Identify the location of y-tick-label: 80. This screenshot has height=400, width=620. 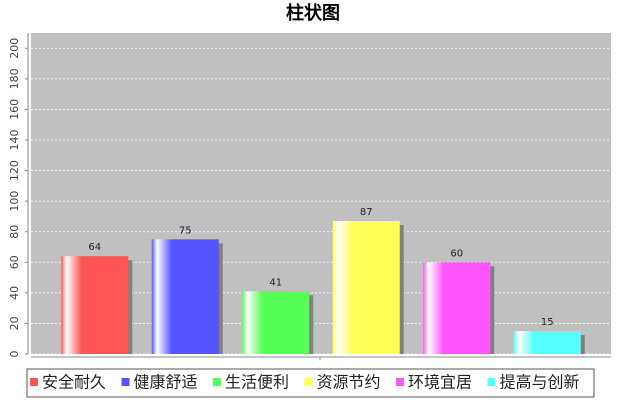
(14, 232).